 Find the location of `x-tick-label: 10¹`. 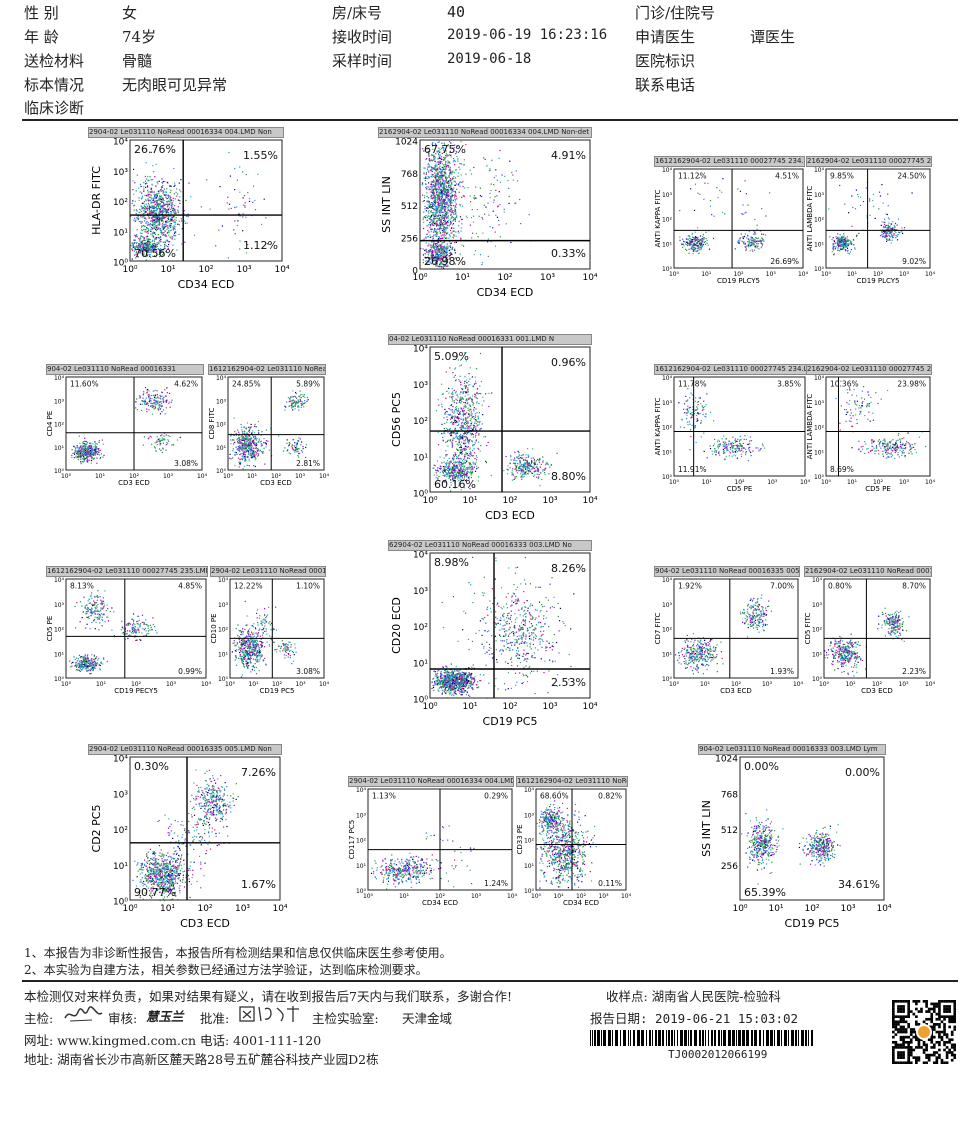

x-tick-label: 10¹ is located at coordinates (462, 278).